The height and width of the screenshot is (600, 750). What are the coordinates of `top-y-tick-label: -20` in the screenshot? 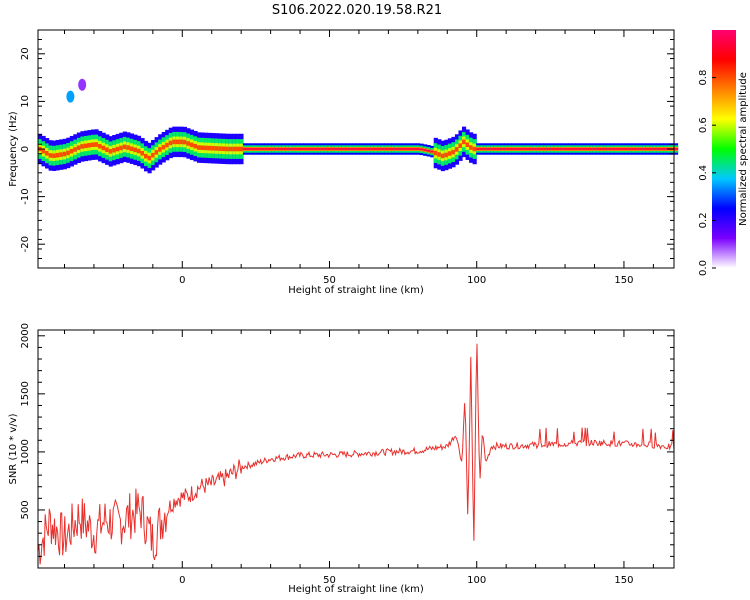 It's located at (25, 244).